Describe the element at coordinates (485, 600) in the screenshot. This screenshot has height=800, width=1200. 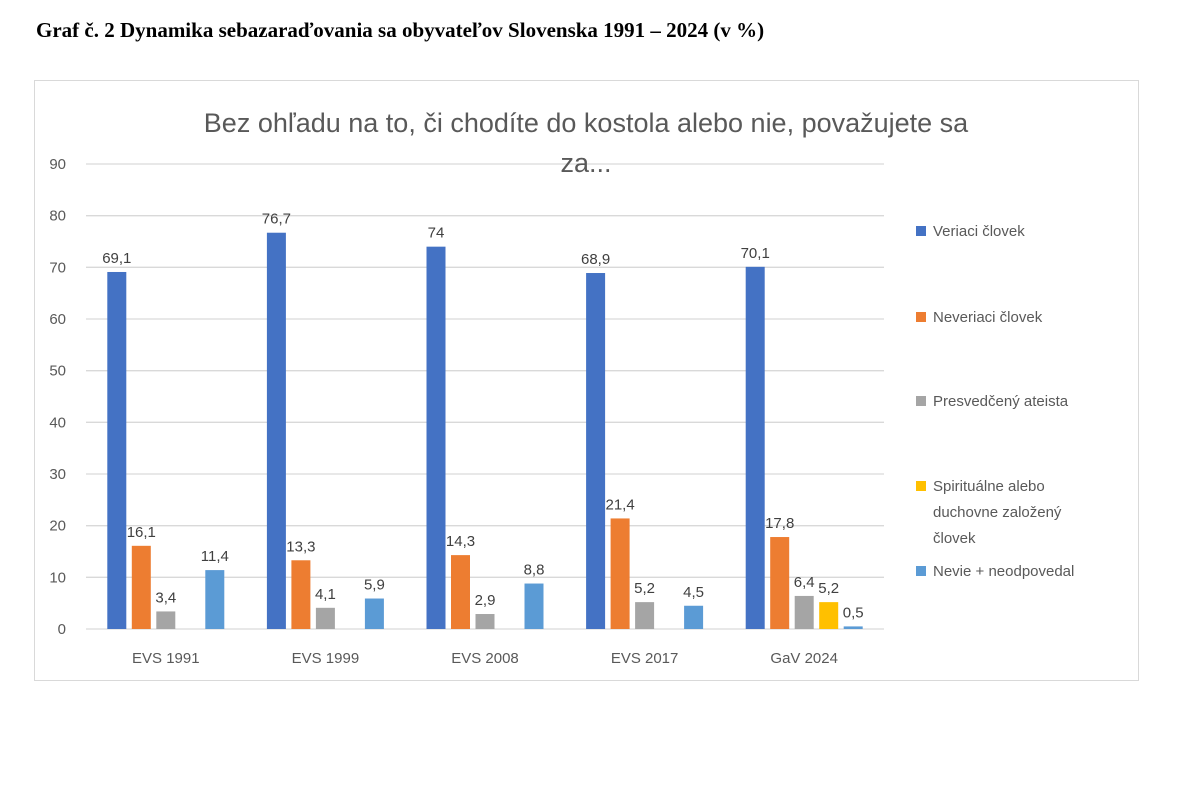
I see `data-label: 2,9` at that location.